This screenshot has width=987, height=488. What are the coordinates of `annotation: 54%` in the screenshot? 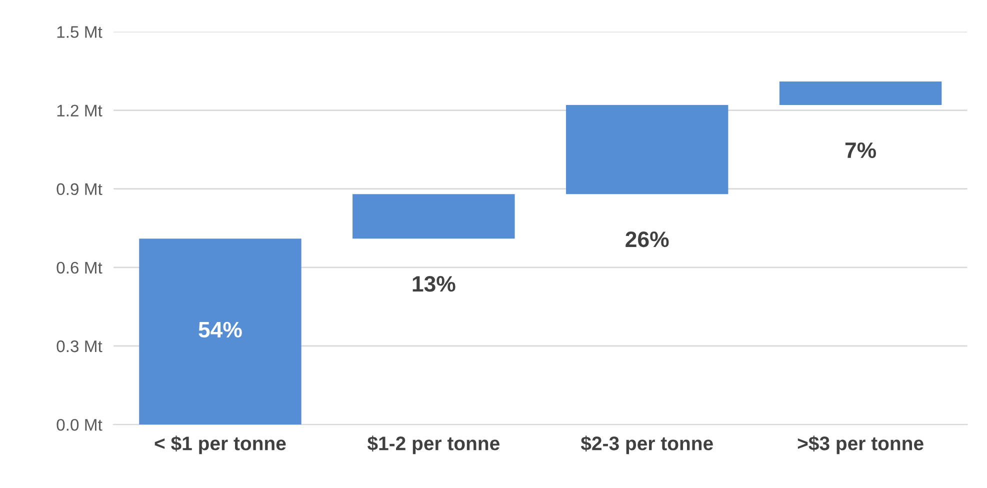 It's located at (220, 330).